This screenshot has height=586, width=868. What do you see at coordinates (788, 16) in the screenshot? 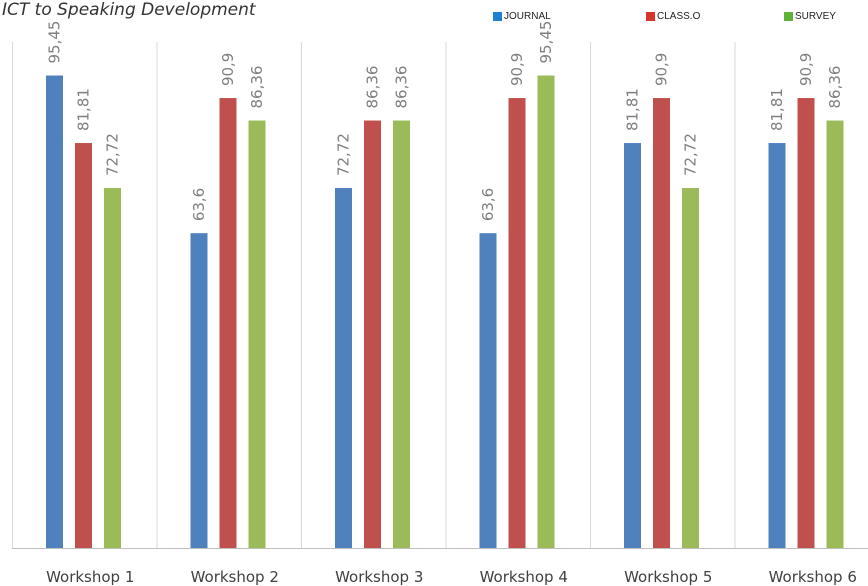
I see `legend-swatch-survey` at bounding box center [788, 16].